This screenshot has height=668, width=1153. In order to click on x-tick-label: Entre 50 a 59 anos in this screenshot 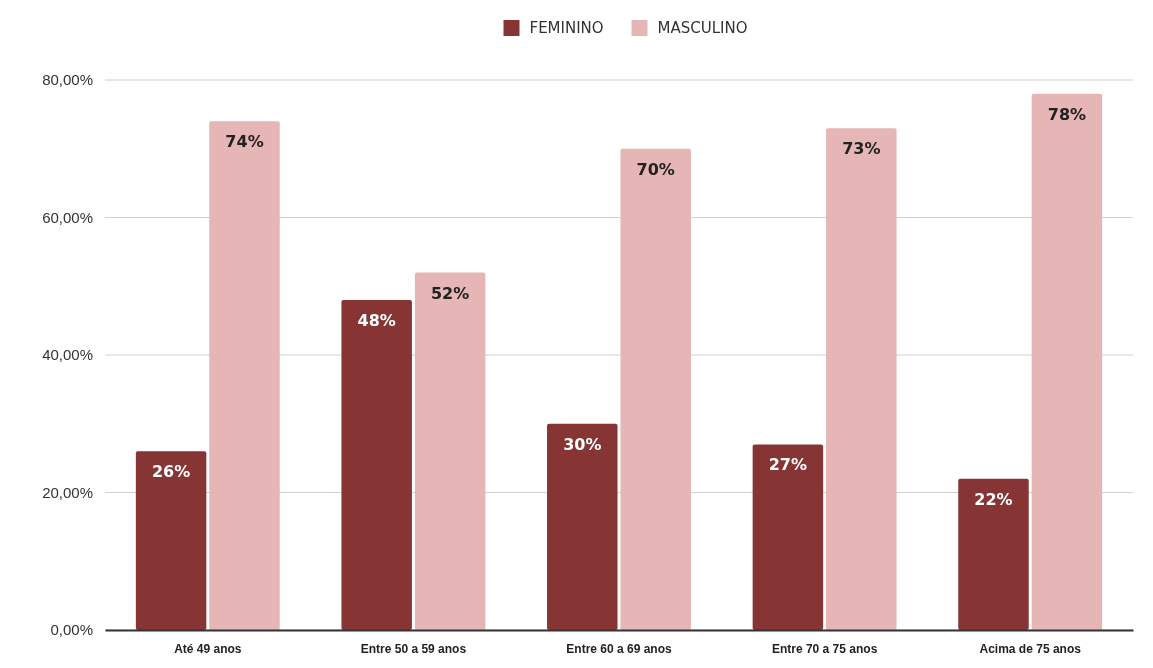, I will do `click(413, 648)`.